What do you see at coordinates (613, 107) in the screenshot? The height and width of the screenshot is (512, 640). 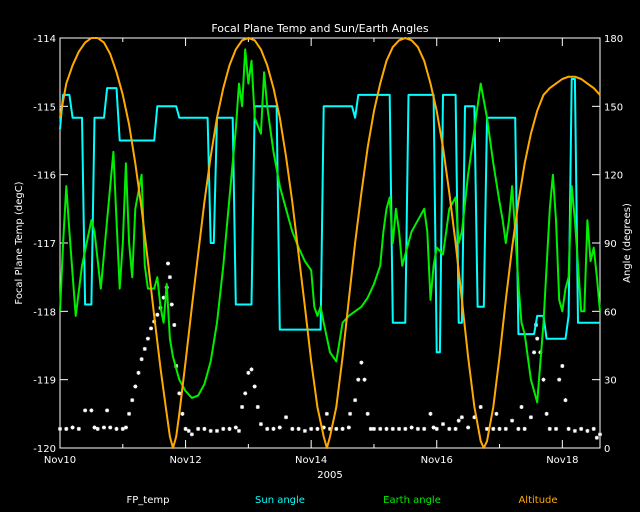 I see `right-tick-label: 150` at bounding box center [613, 107].